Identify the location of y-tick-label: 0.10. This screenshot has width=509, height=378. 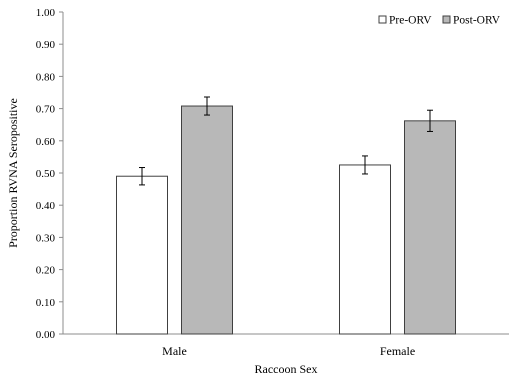
(46, 303).